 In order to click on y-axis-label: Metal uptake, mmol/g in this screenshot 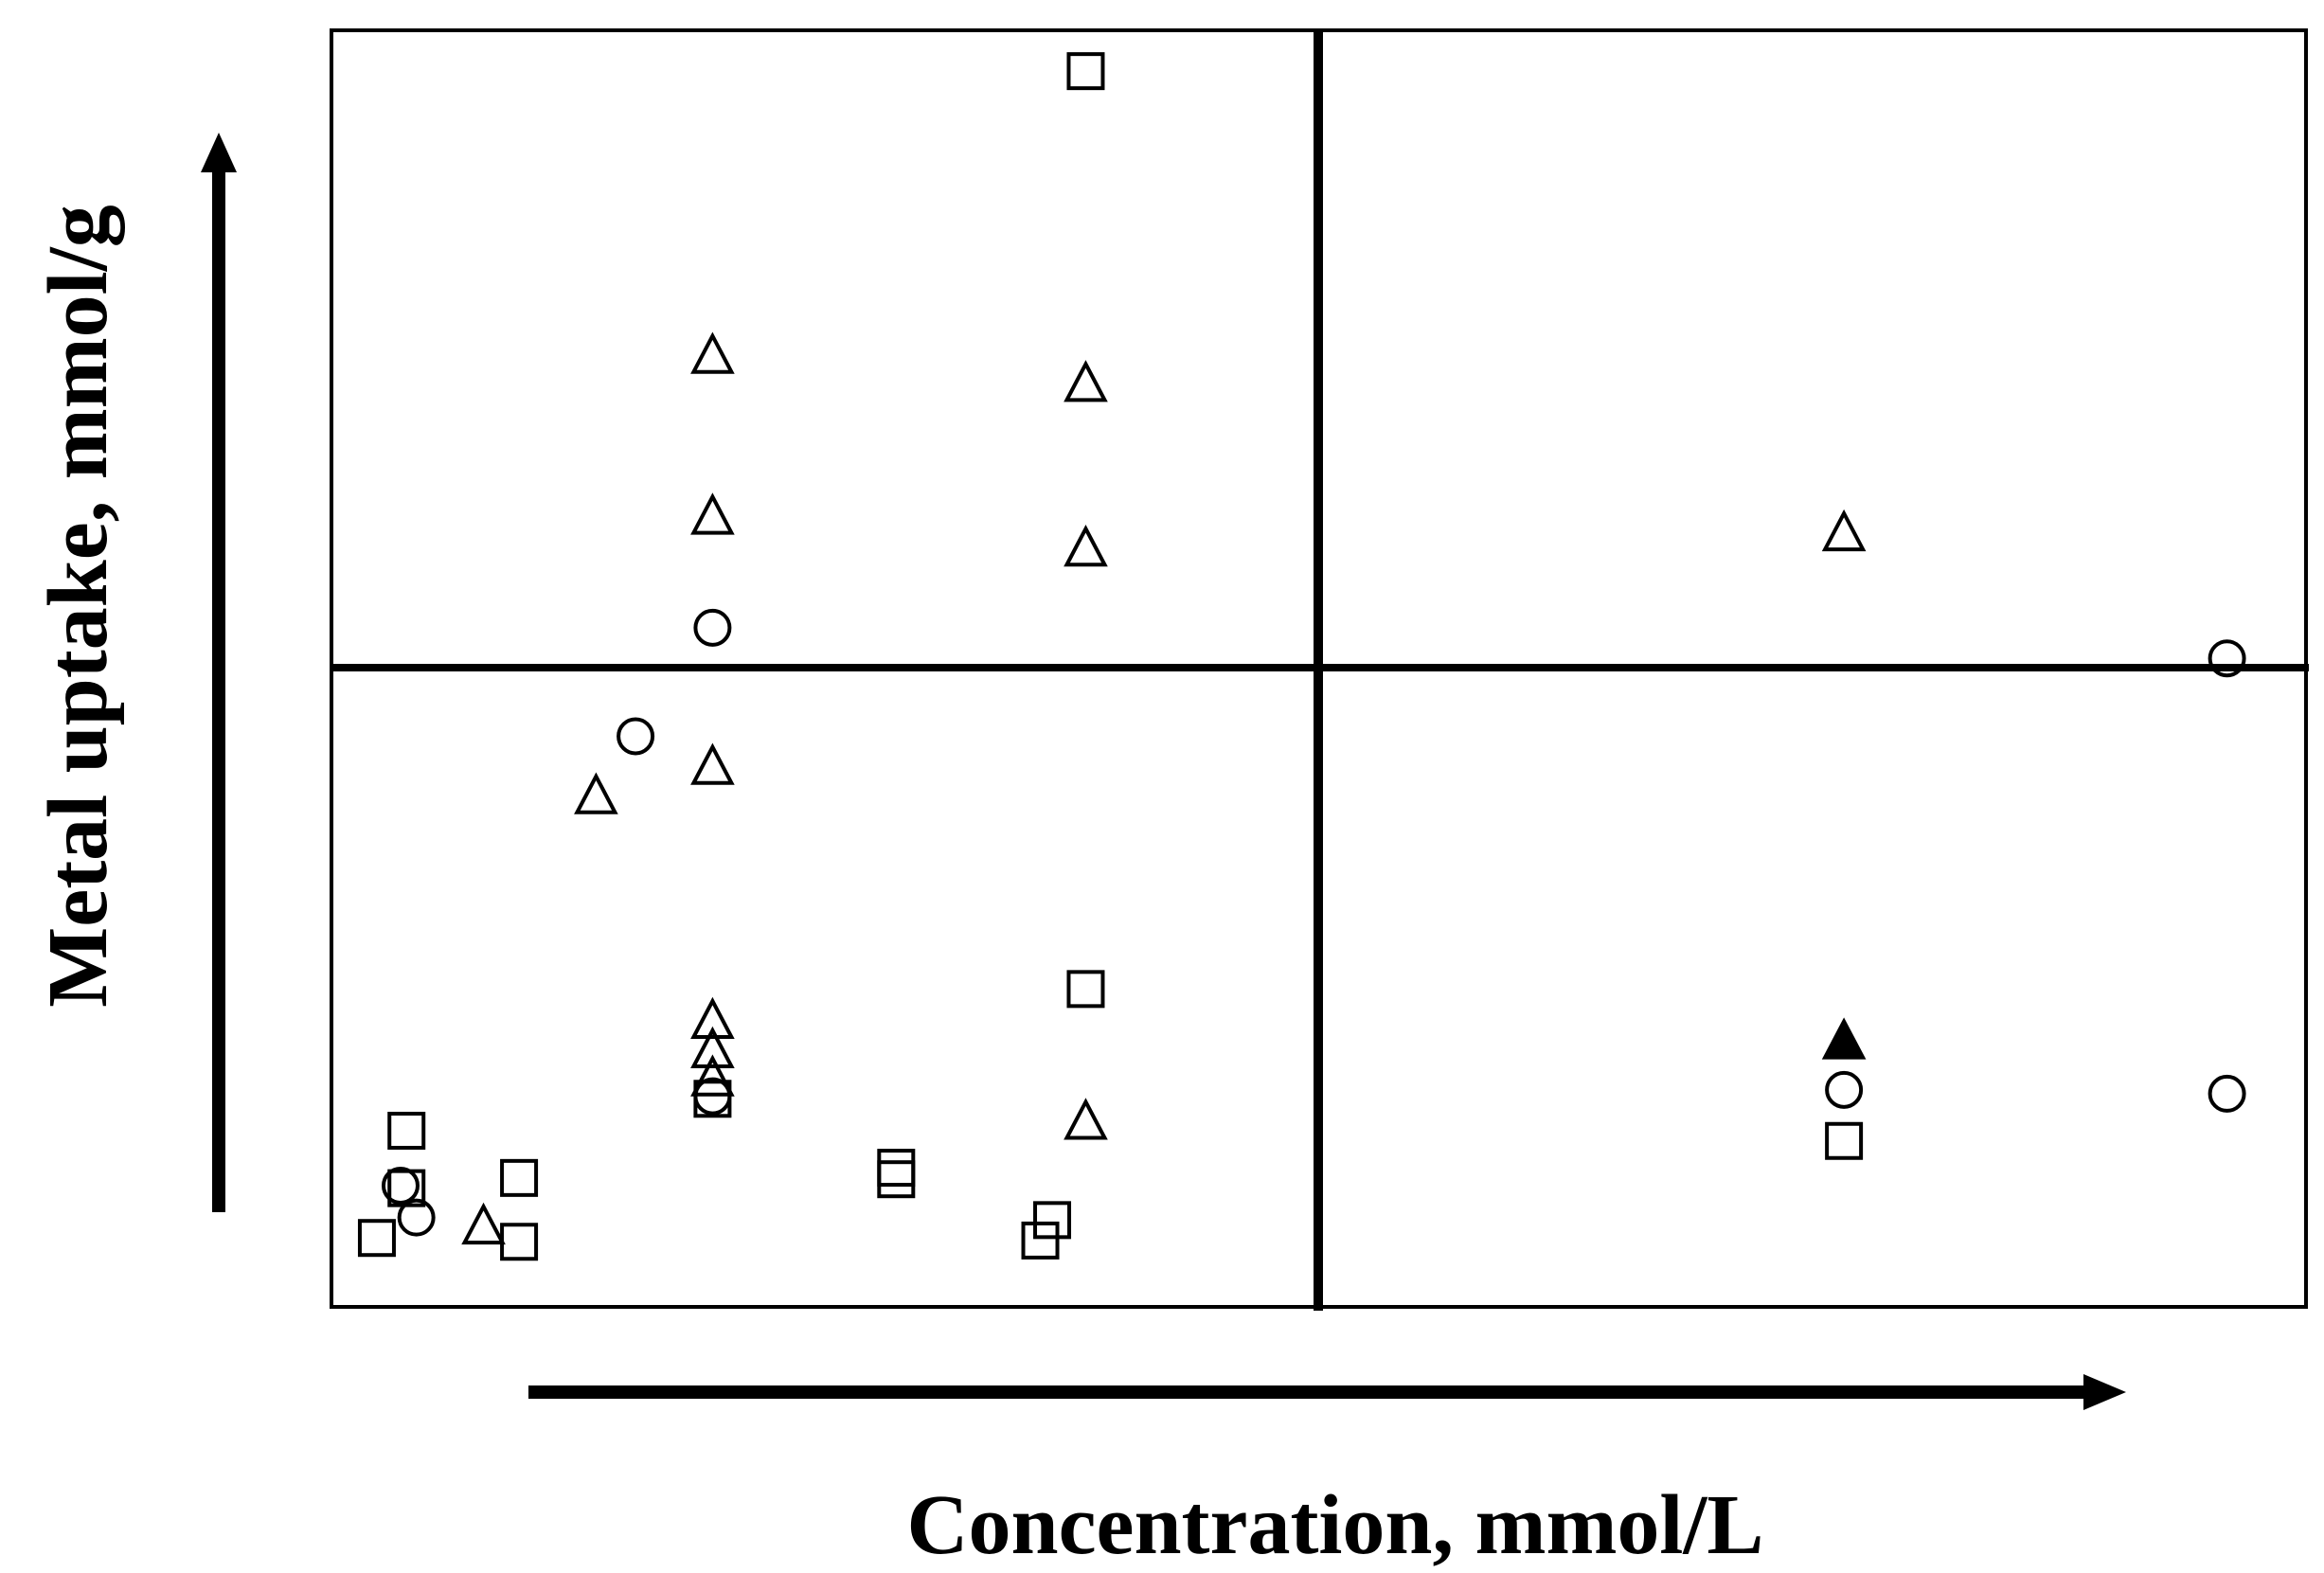, I will do `click(78, 606)`.